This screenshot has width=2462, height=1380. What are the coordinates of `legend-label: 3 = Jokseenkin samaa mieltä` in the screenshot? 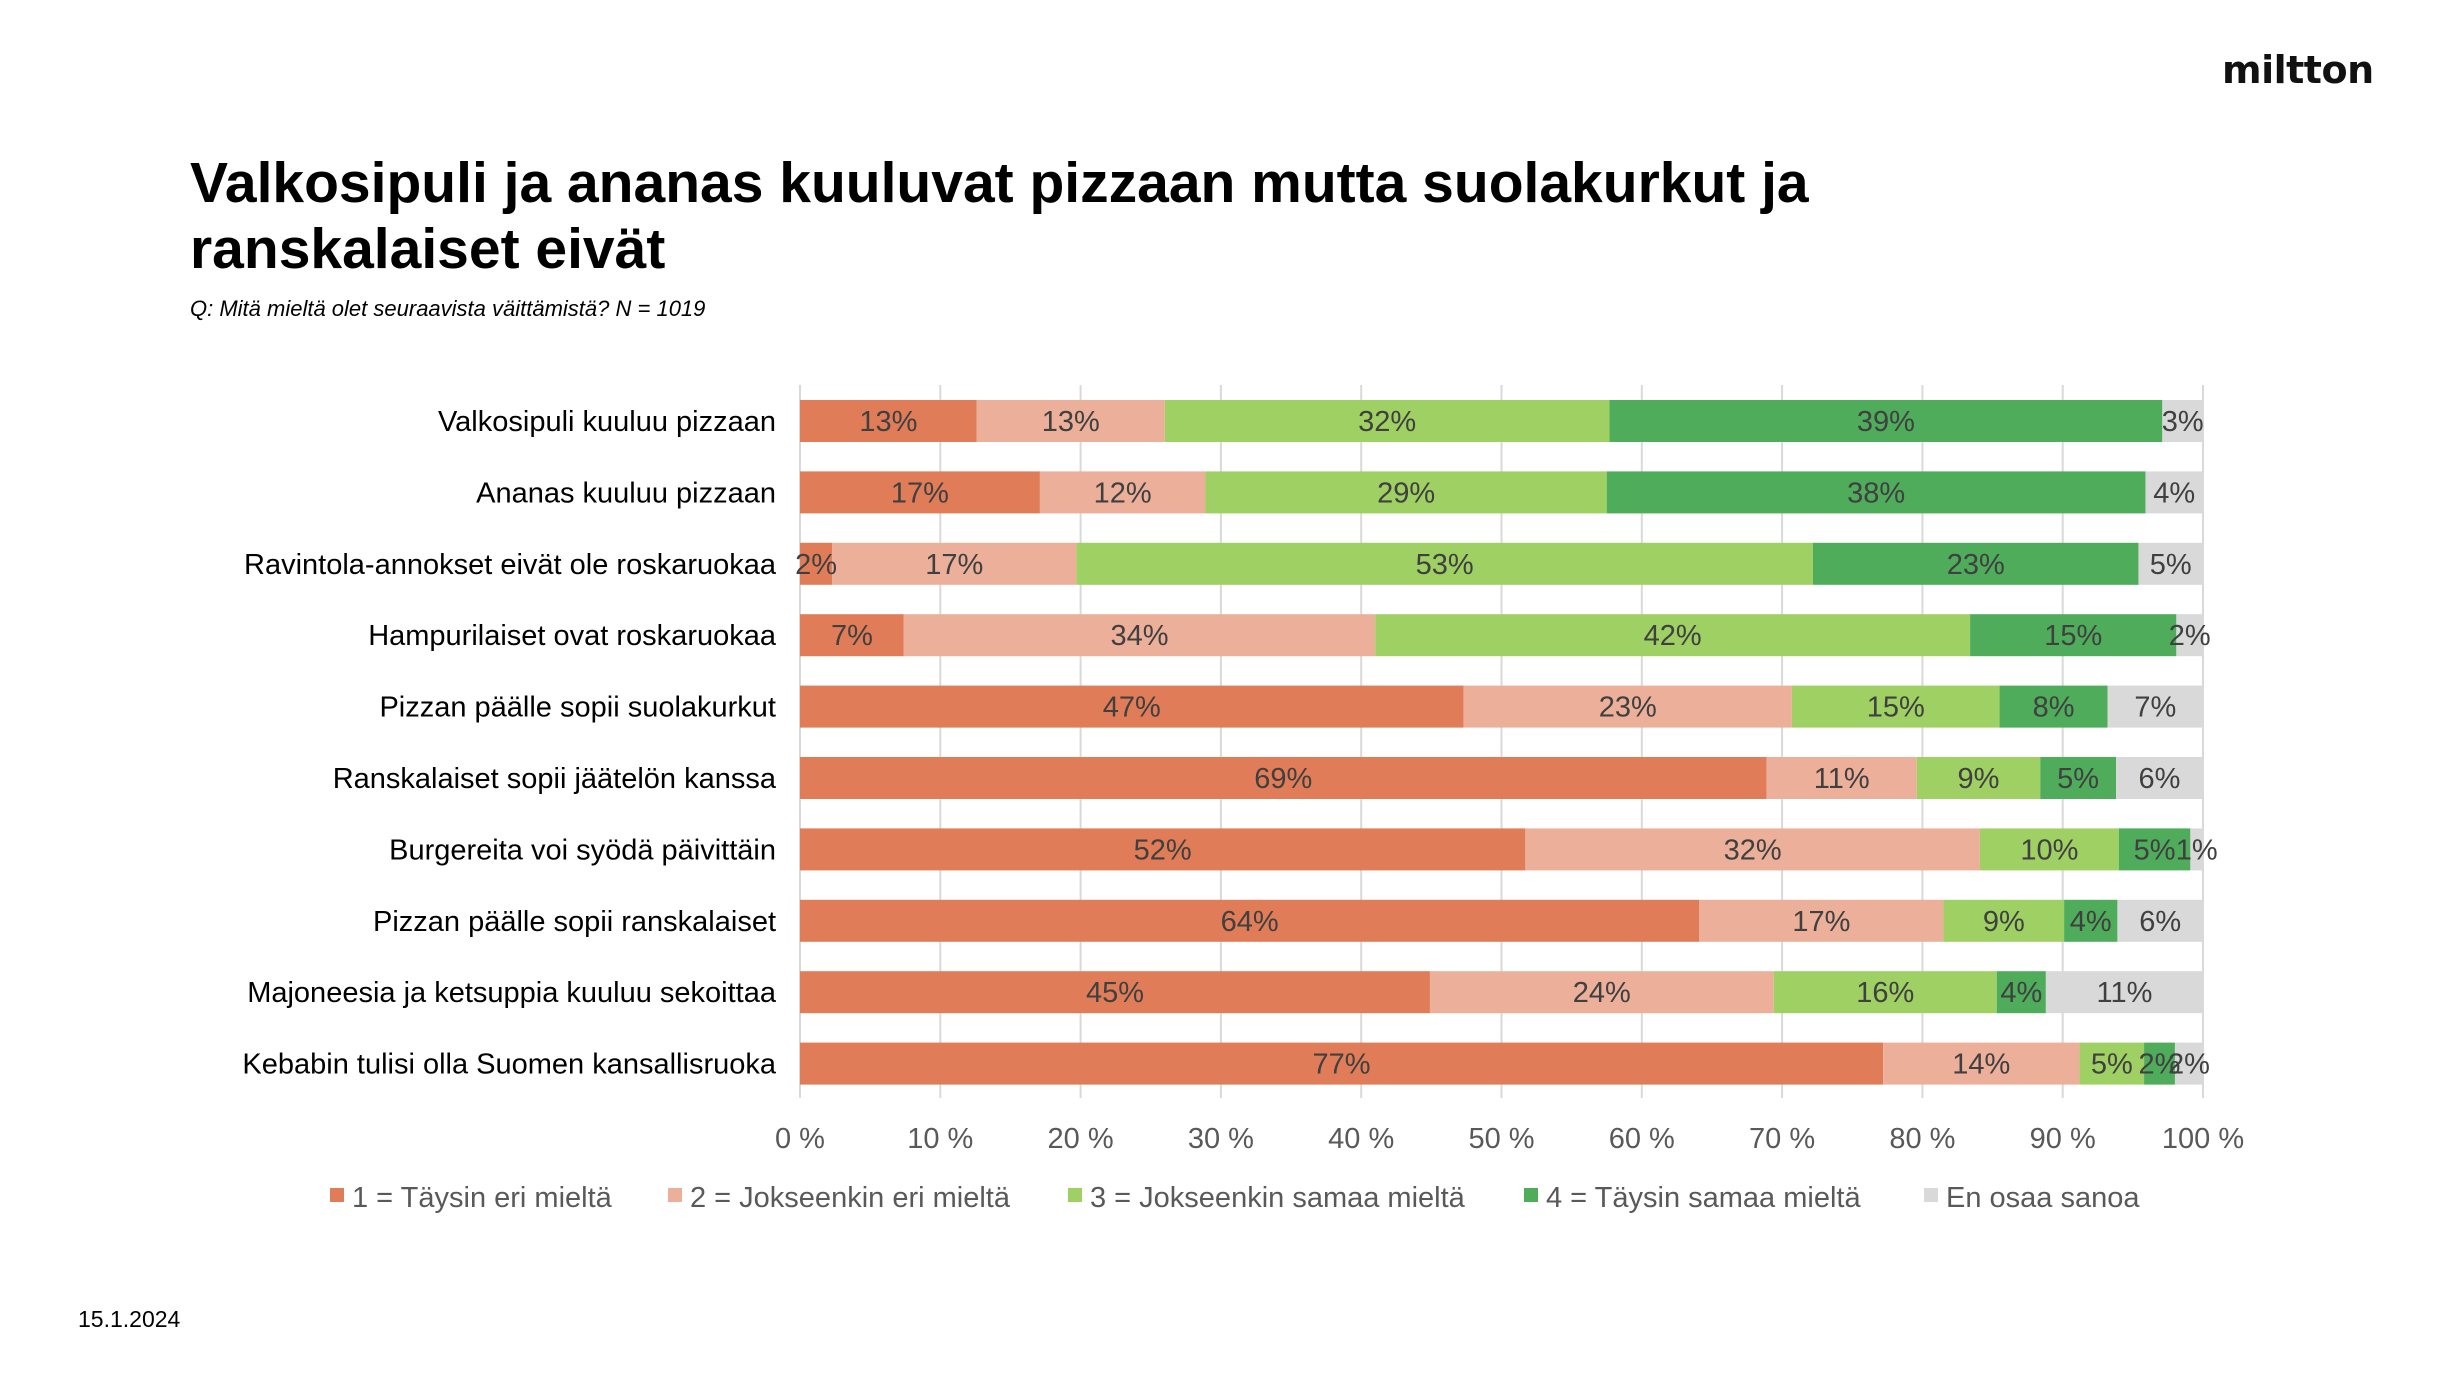 It's located at (1278, 1198).